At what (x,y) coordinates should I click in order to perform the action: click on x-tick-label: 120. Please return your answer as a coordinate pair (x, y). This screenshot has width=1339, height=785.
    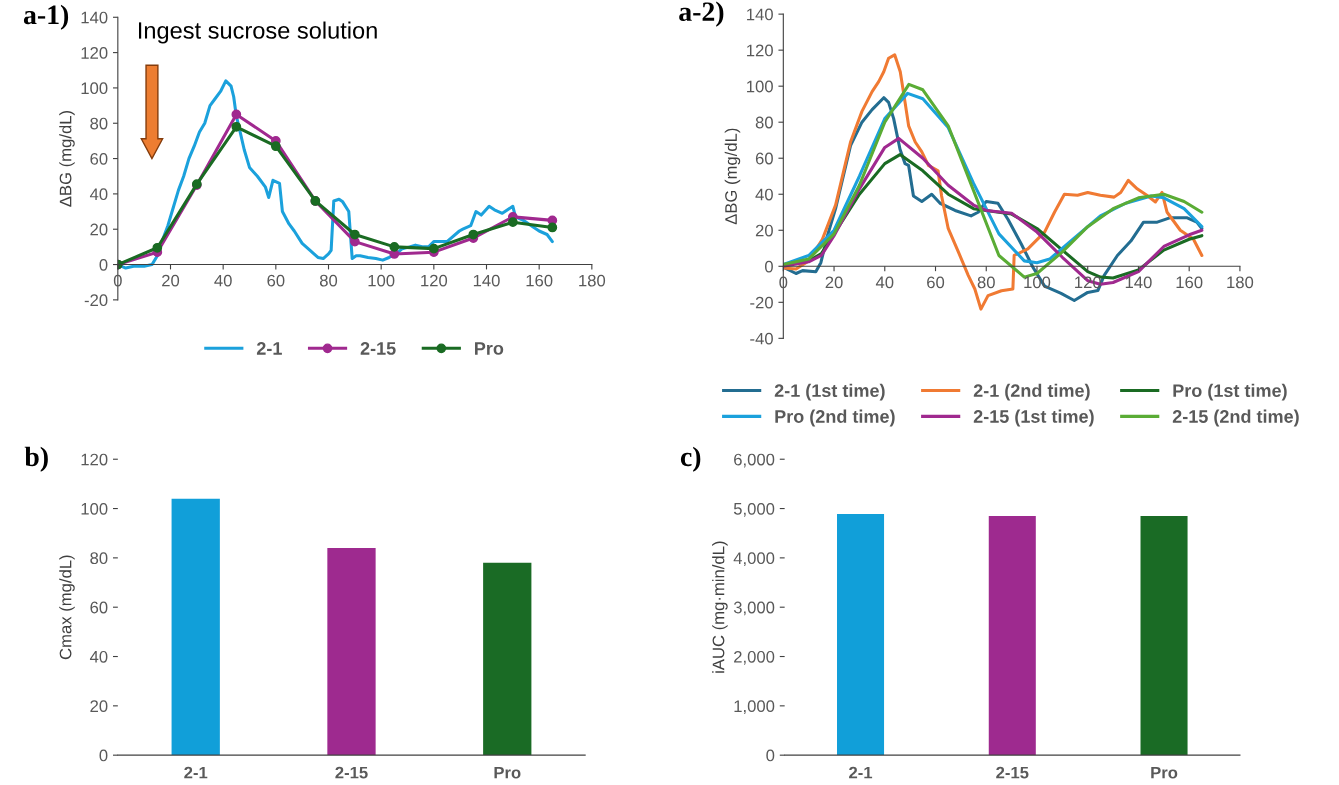
    Looking at the image, I should click on (434, 280).